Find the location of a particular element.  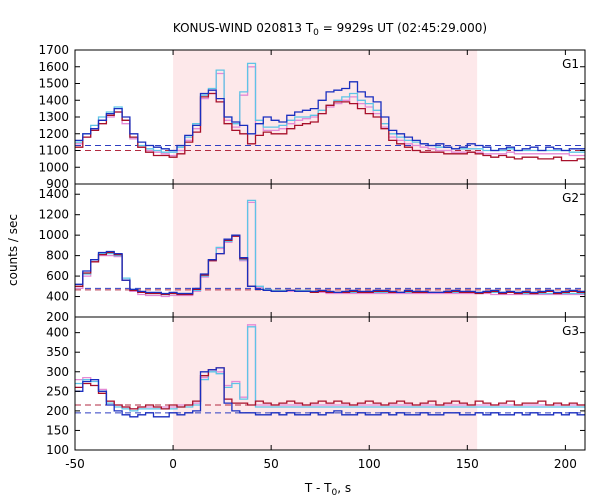

panel-label: G1 is located at coordinates (570, 64).